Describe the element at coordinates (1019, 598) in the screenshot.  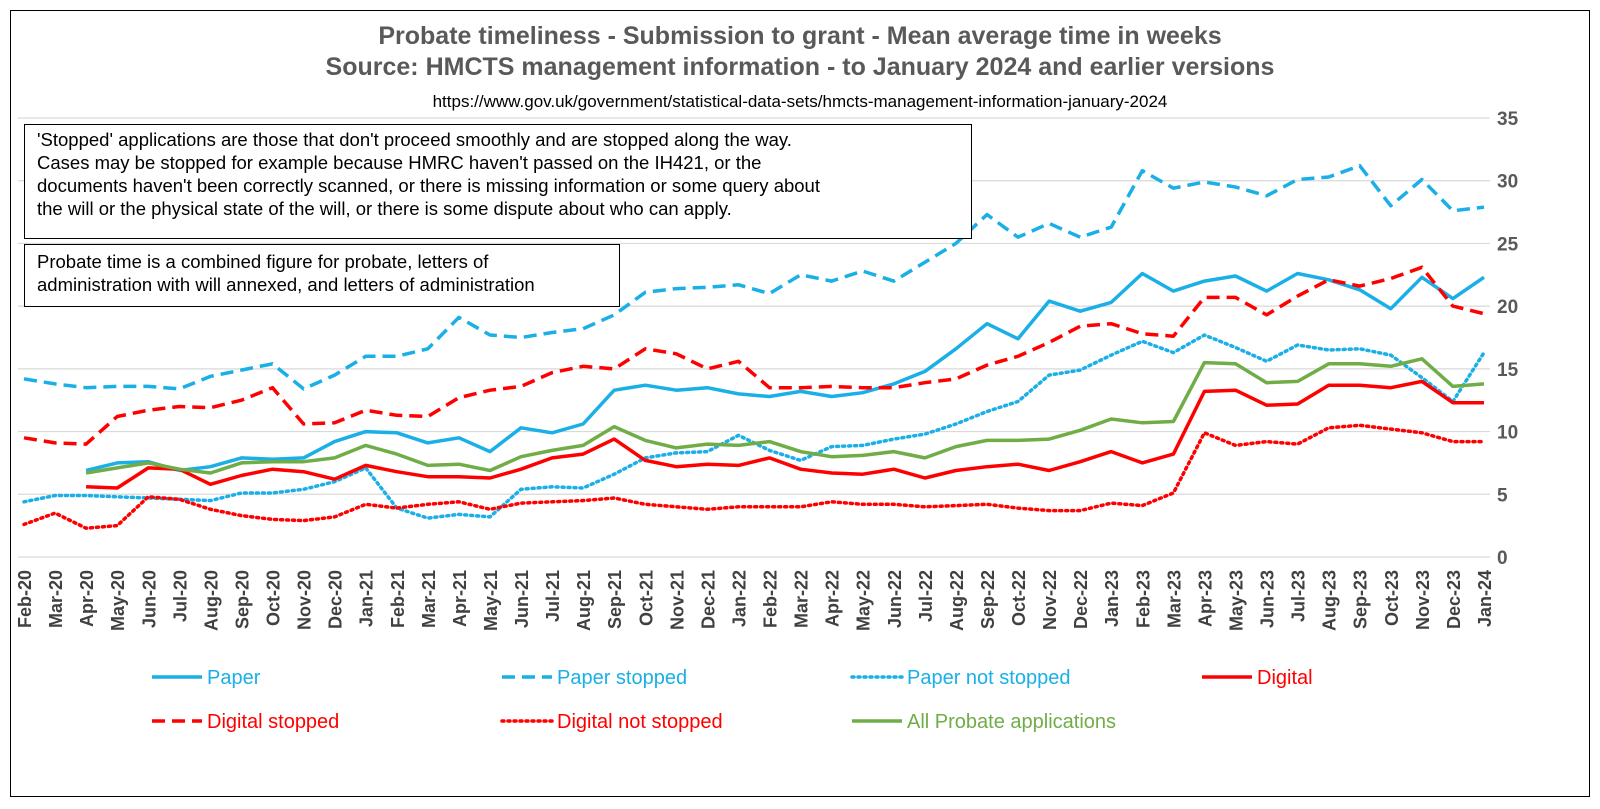
I see `x-tick-label: Oct-22` at that location.